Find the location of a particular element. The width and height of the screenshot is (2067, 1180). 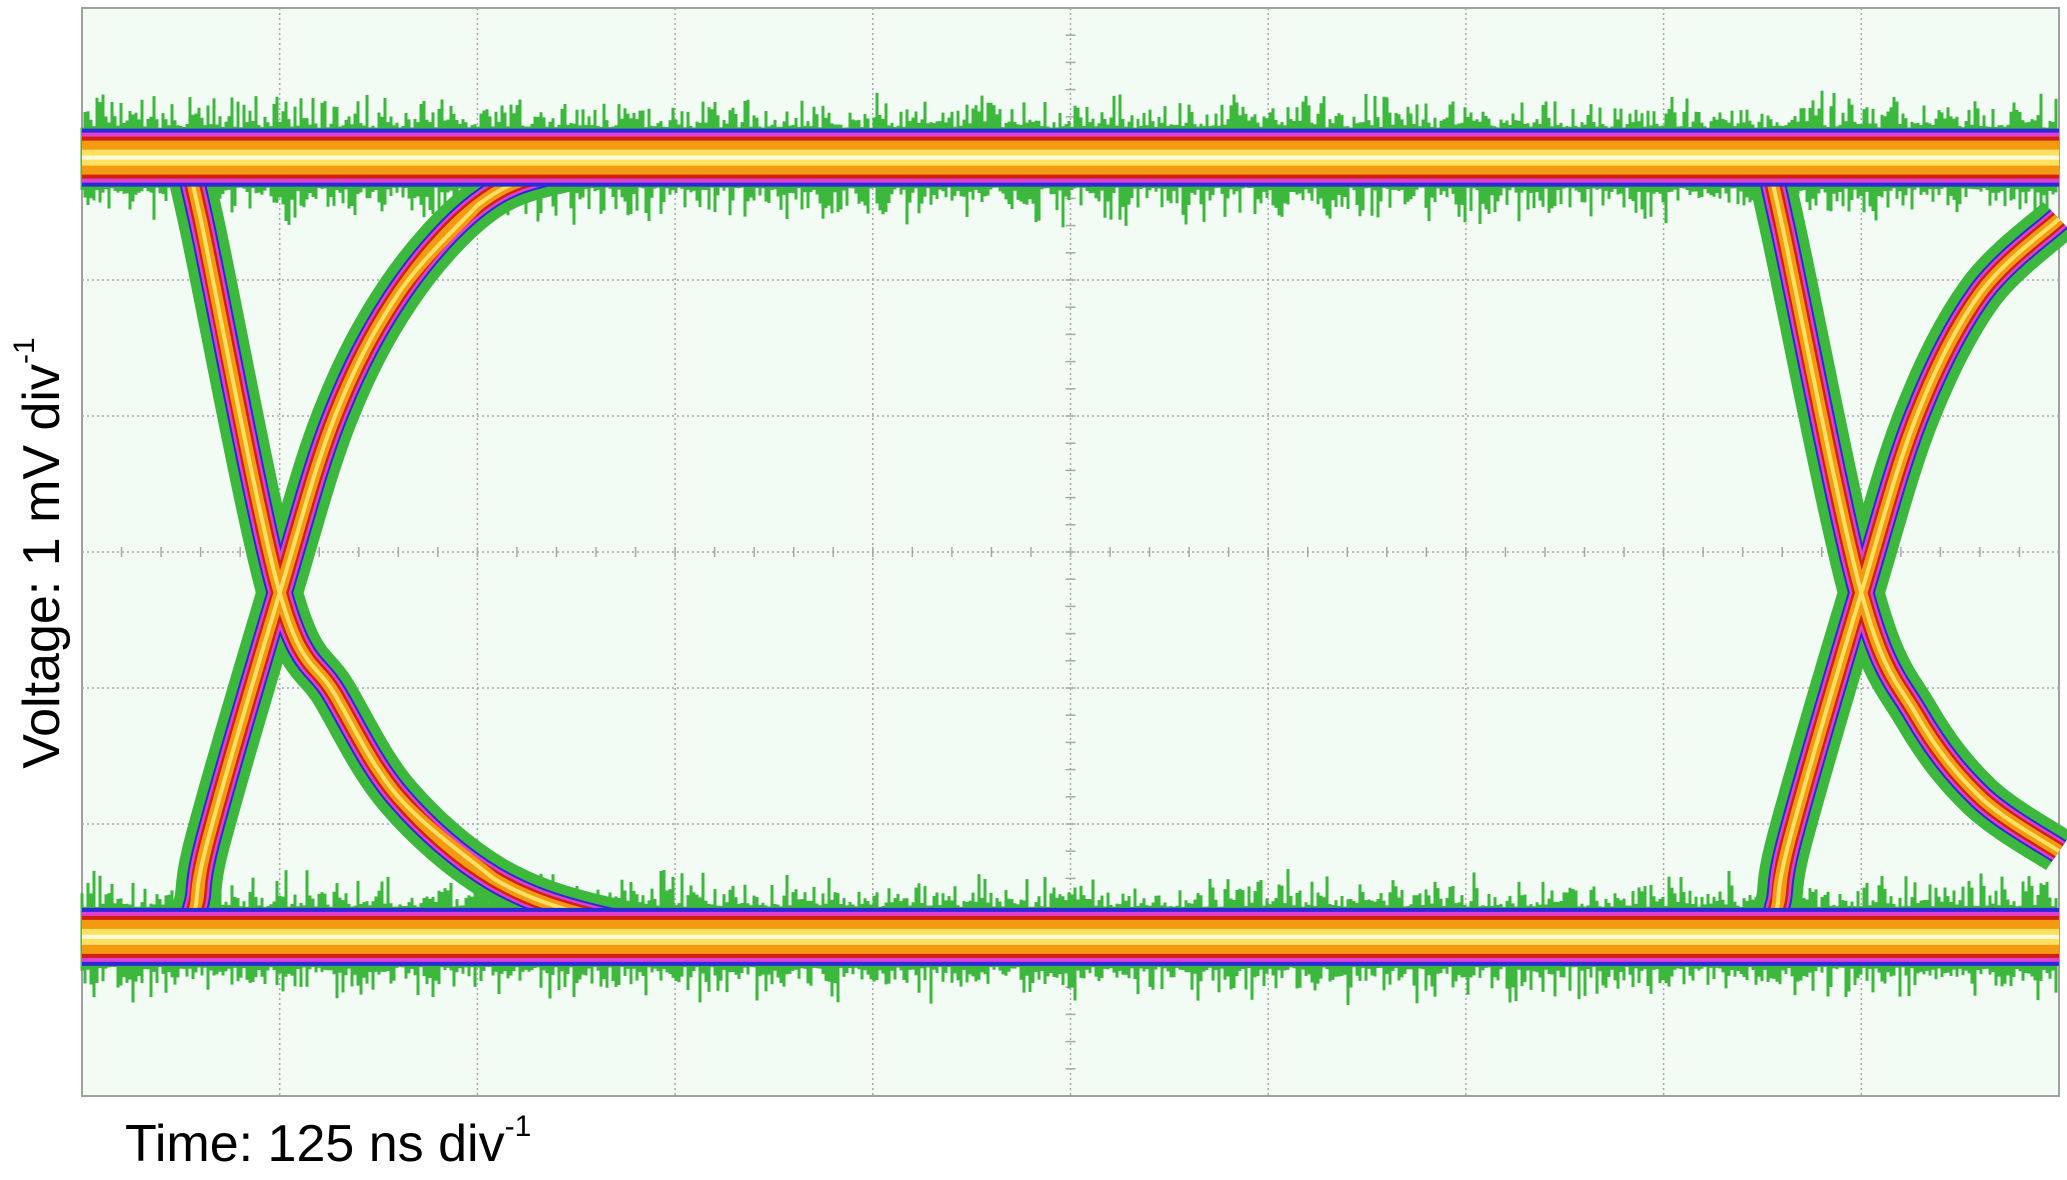

falling-edge-2-core is located at coordinates (1920, 539).